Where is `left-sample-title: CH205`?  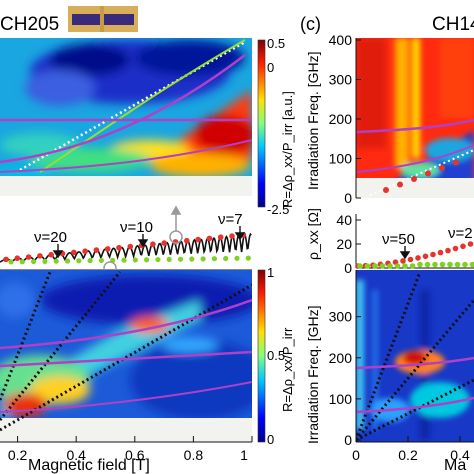 left-sample-title: CH205 is located at coordinates (29, 24).